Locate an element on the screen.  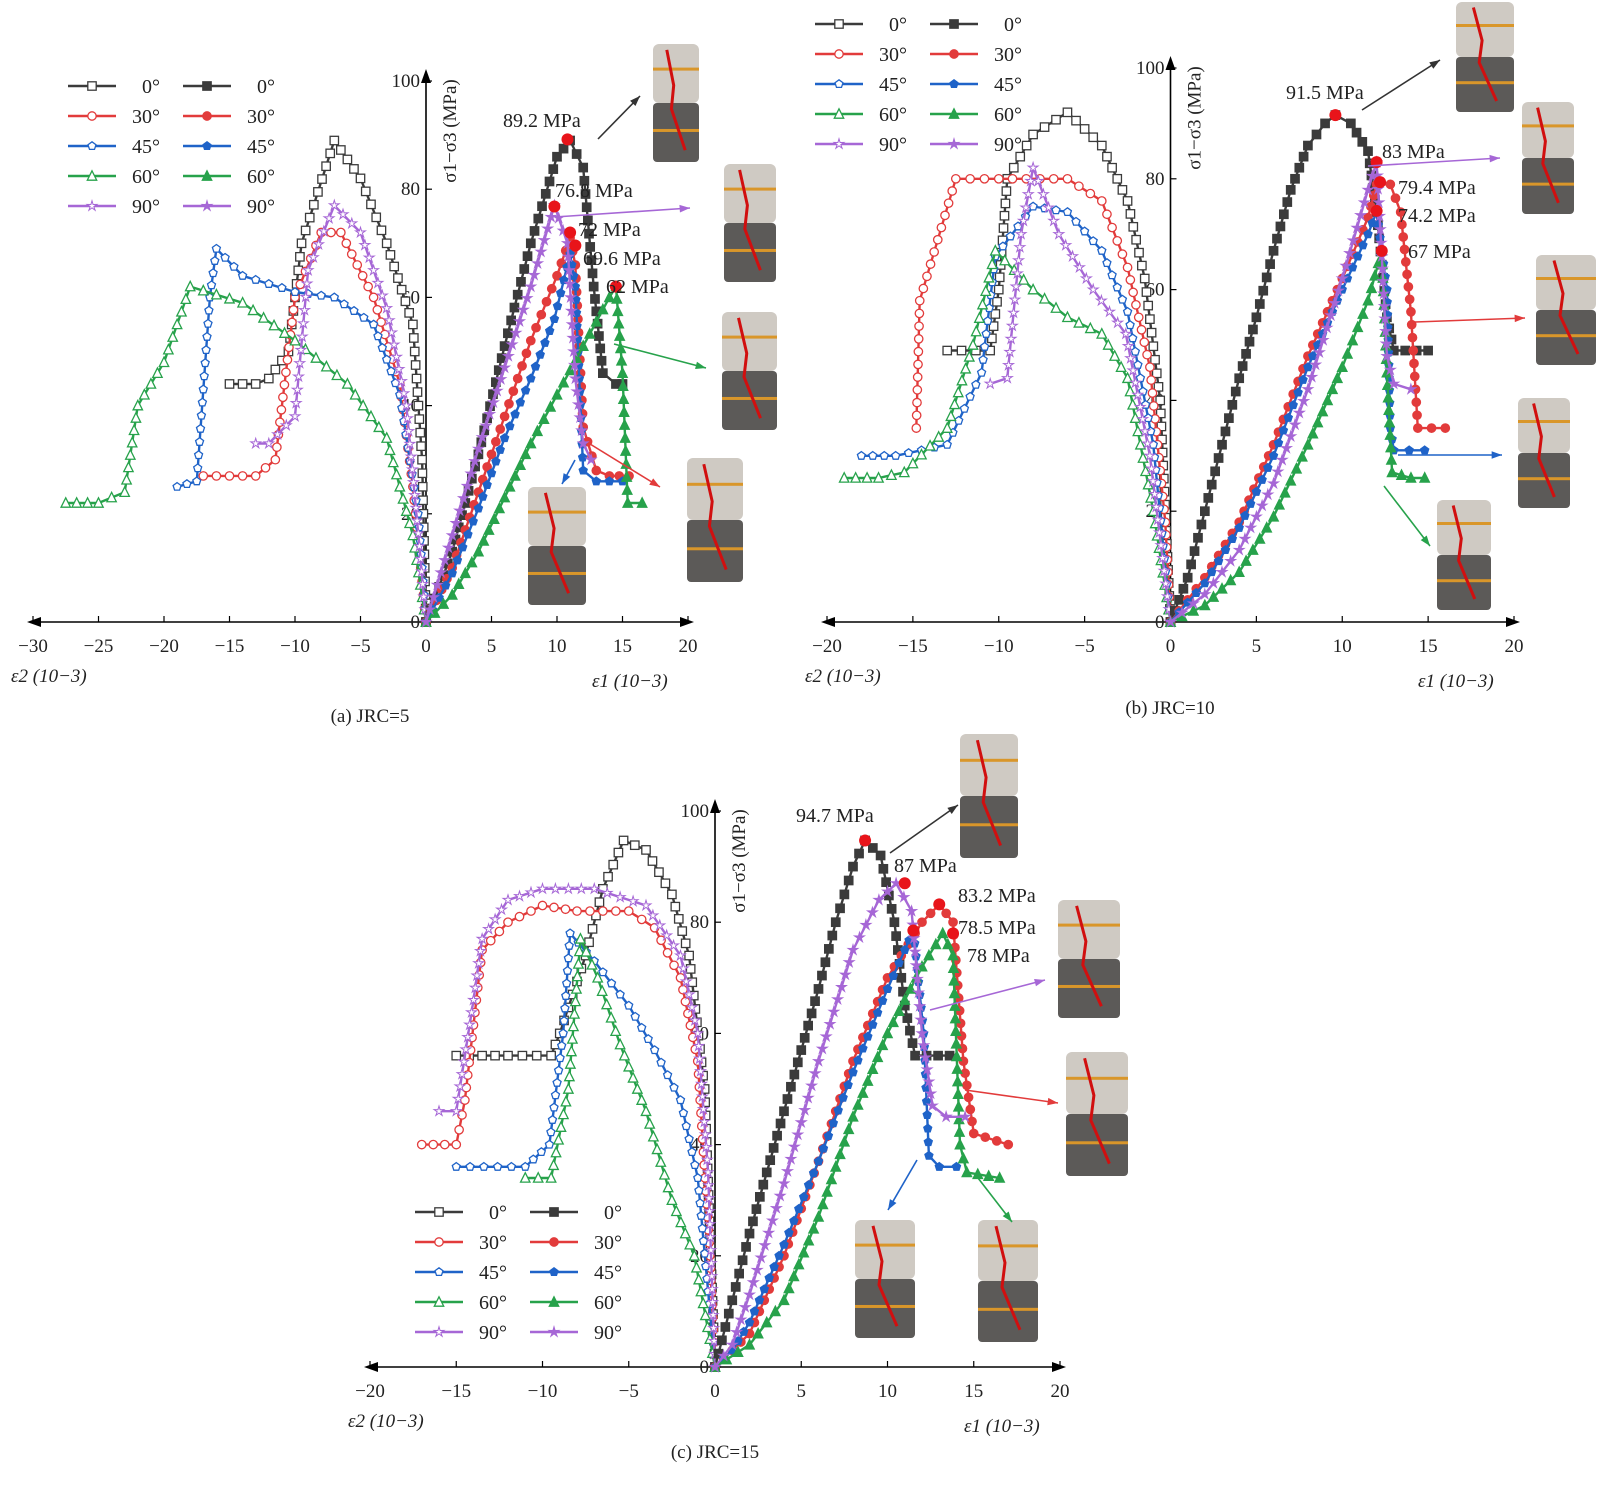
pointer-arrow is located at coordinates (1434, 162).